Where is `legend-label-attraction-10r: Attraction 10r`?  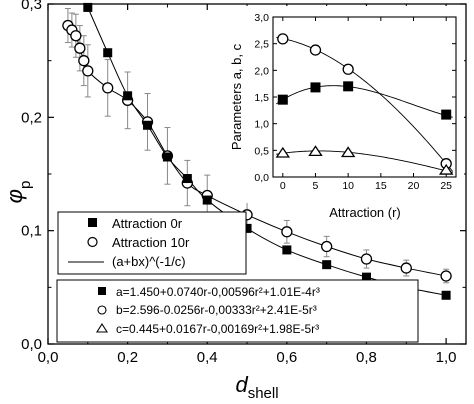
legend-label-attraction-10r: Attraction 10r is located at coordinates (151, 242).